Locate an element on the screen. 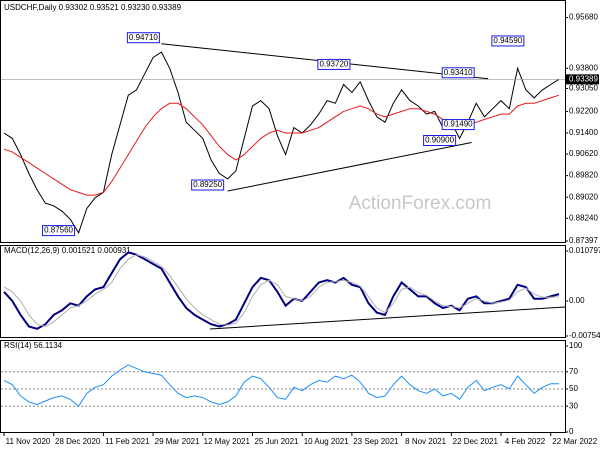 The height and width of the screenshot is (450, 600). annotation-label: 0.90900 is located at coordinates (439, 140).